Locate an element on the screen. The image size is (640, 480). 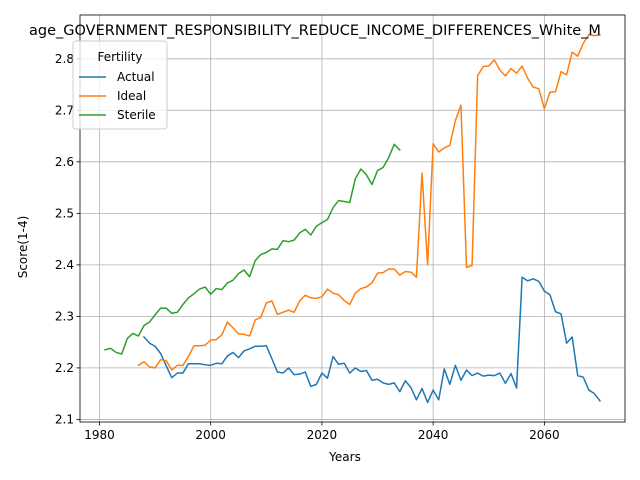
y-tick-label: 2.4 is located at coordinates (64, 265).